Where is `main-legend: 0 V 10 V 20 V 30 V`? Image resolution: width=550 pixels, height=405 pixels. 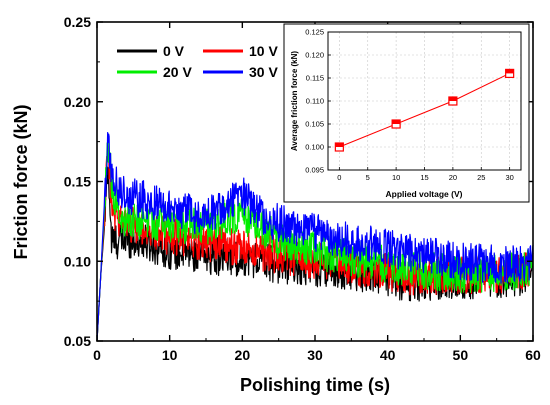
main-legend: 0 V 10 V 20 V 30 V is located at coordinates (197, 61).